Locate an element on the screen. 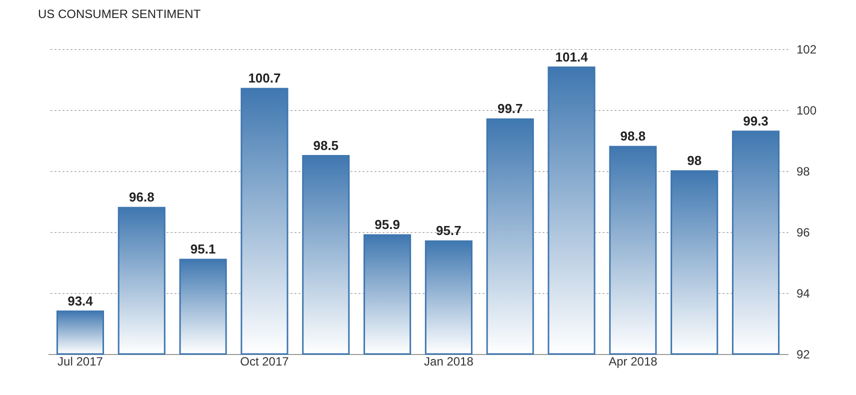  y-tick-label: 98 is located at coordinates (803, 171).